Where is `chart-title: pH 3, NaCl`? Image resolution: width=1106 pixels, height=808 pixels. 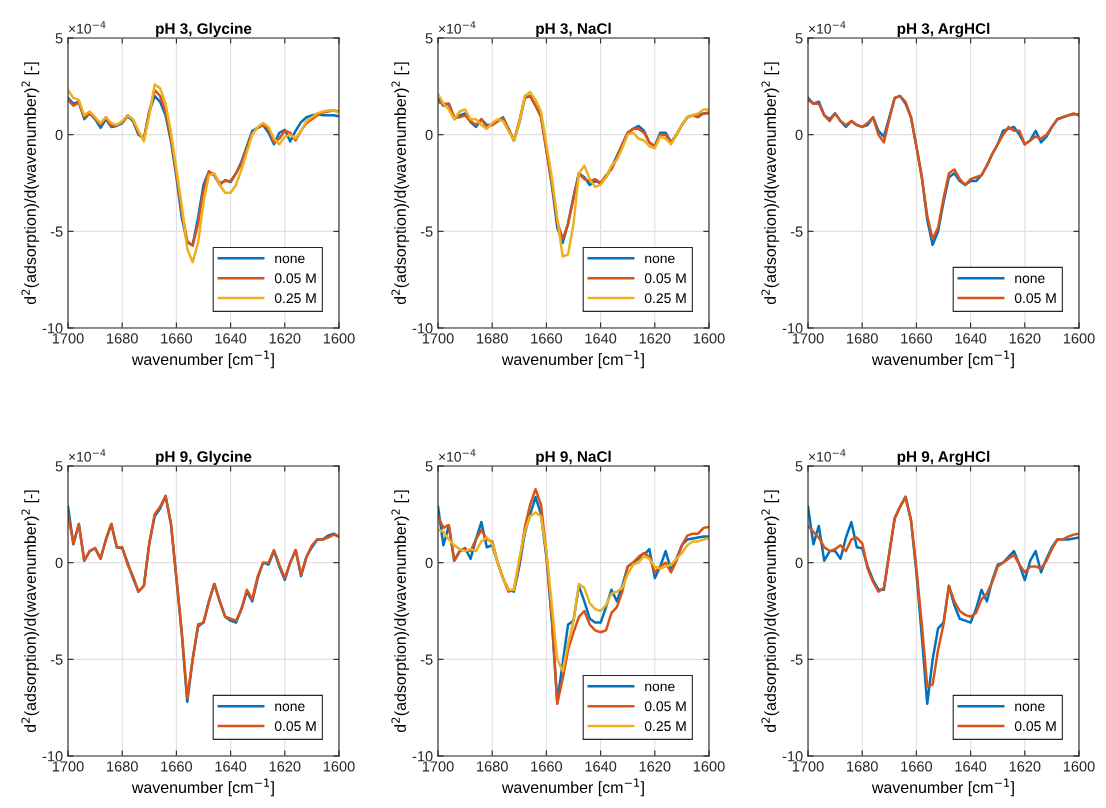 chart-title: pH 3, NaCl is located at coordinates (573, 29).